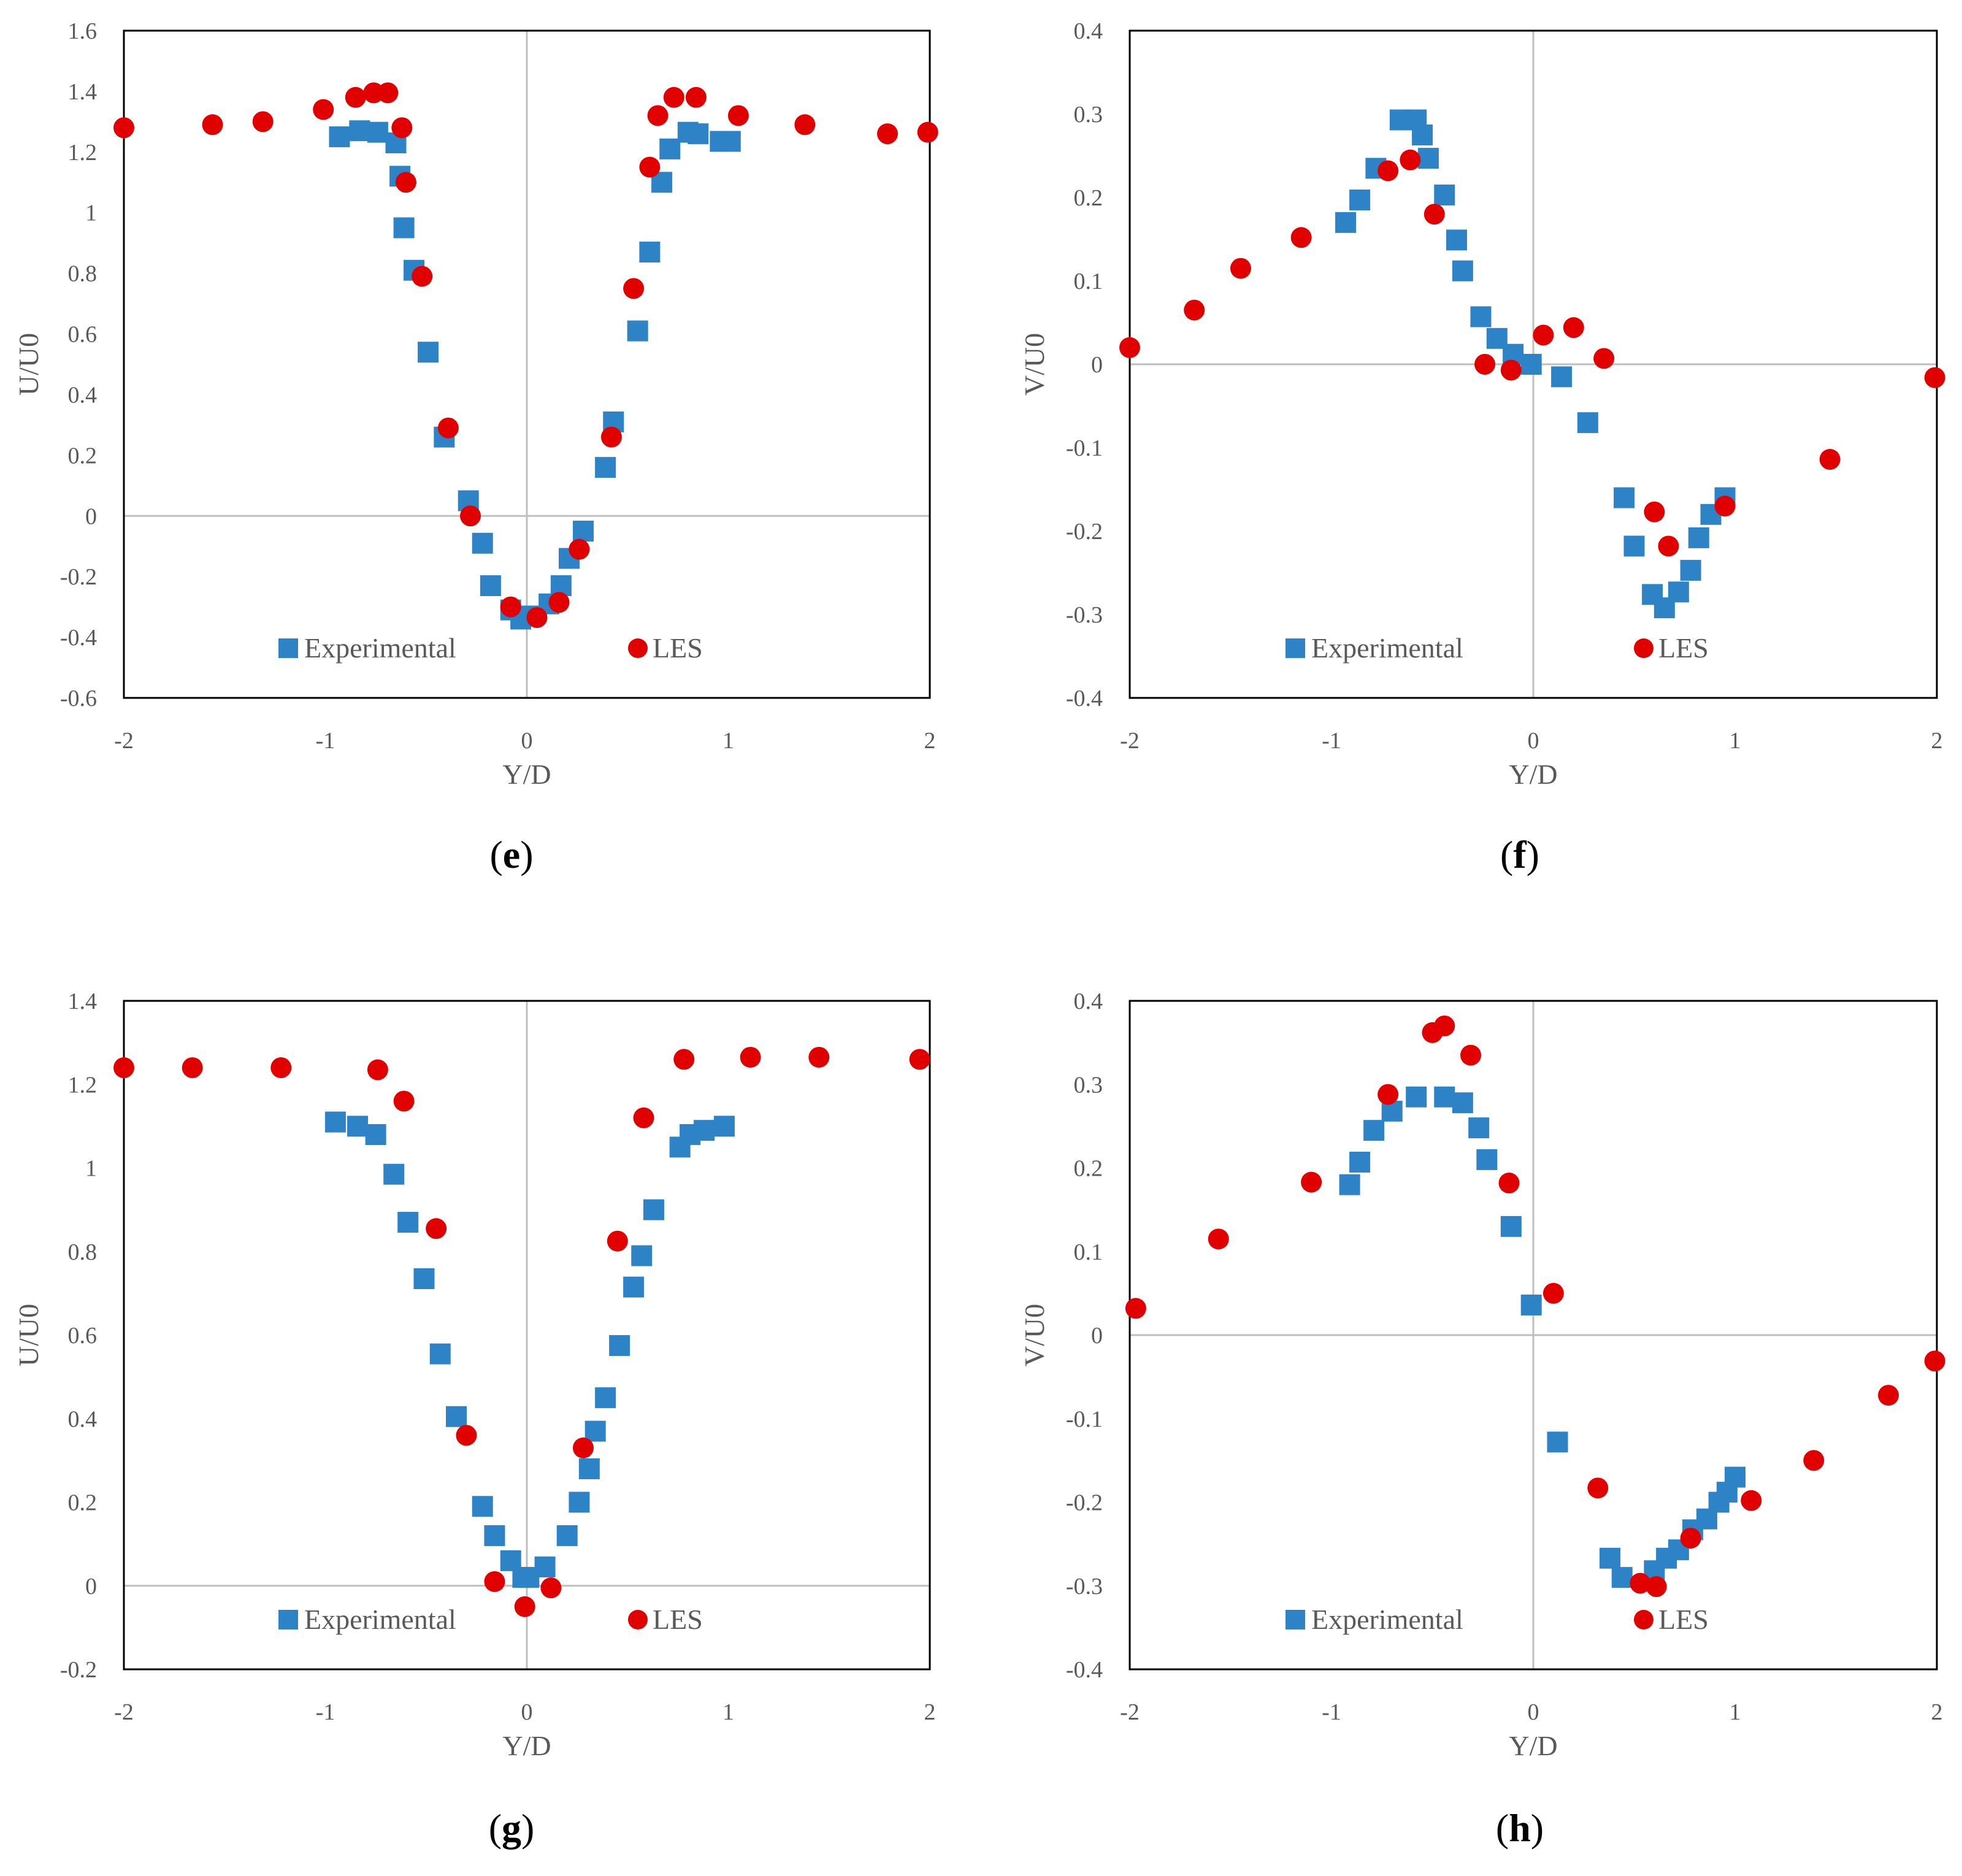 The image size is (1962, 1876). I want to click on legend: Experimental LES, so click(491, 1620).